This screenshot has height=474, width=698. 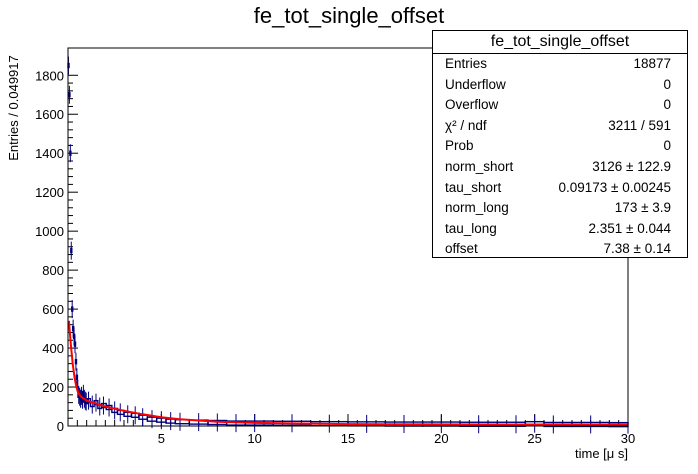 I want to click on stats-row-label: norm_short, so click(x=479, y=166).